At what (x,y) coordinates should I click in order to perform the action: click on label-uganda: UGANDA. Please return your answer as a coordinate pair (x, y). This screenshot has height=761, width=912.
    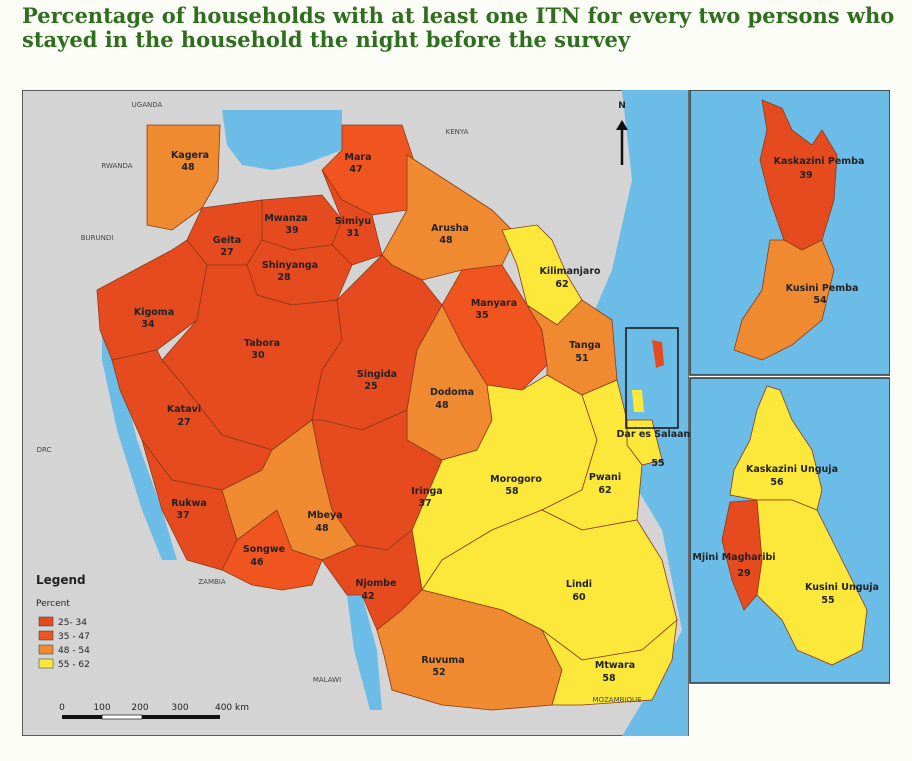
    Looking at the image, I should click on (147, 105).